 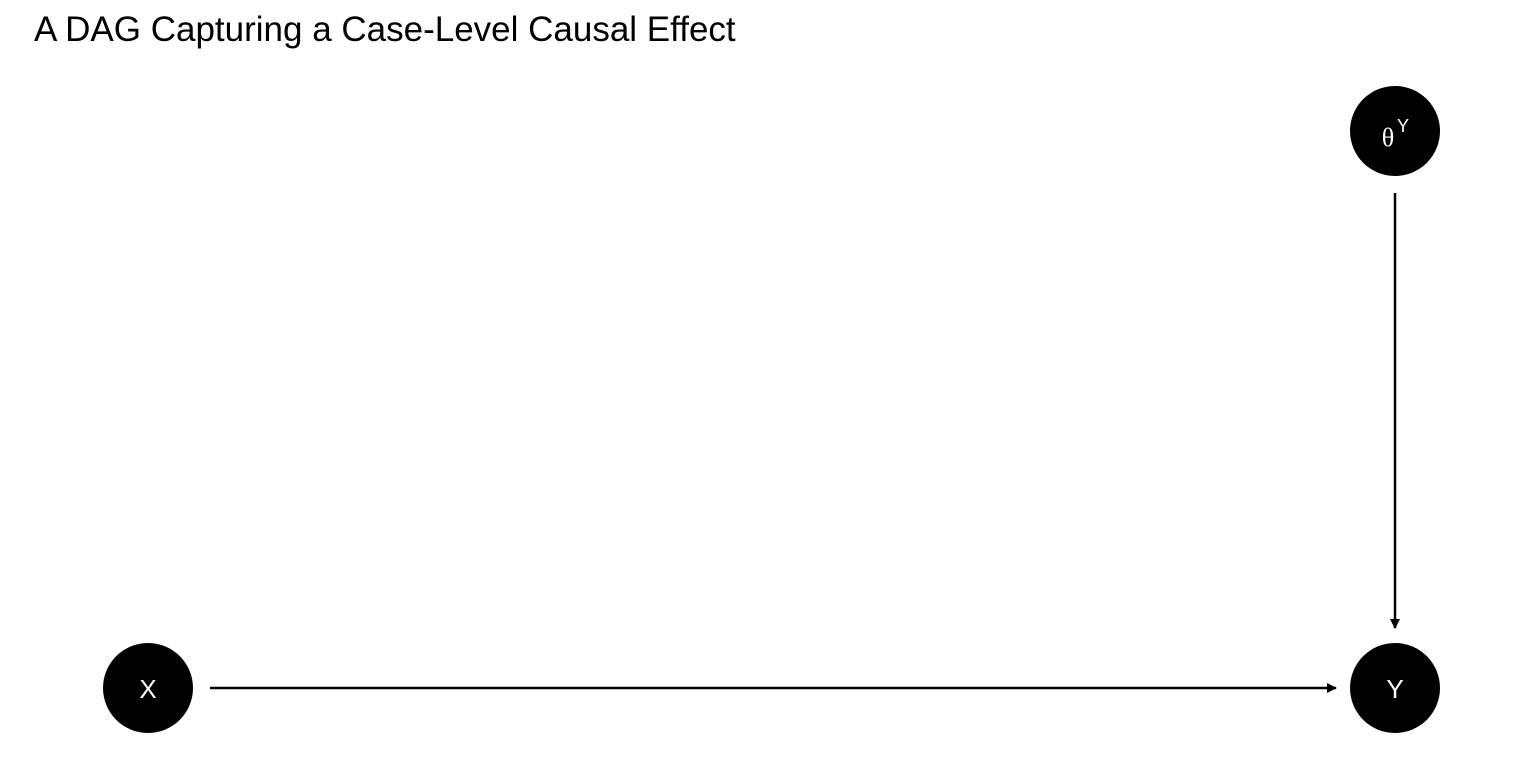 I want to click on node-y: Y, so click(x=1395, y=688).